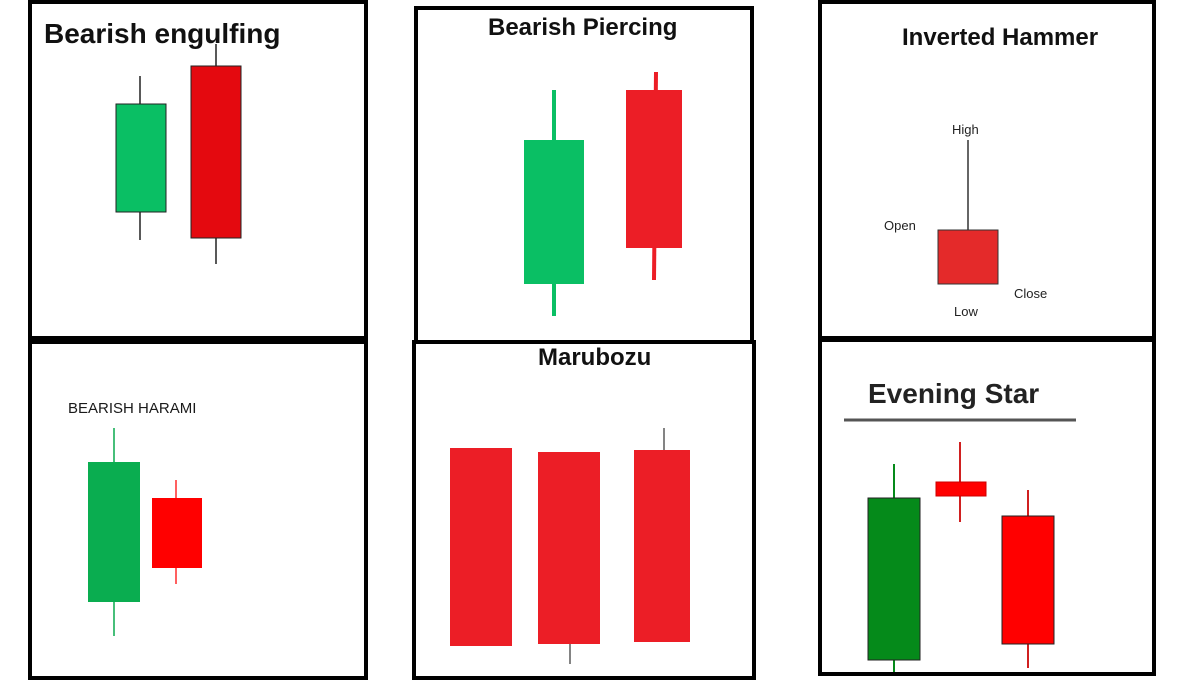  Describe the element at coordinates (132, 408) in the screenshot. I see `panel-title: BEARISH HARAMI` at that location.